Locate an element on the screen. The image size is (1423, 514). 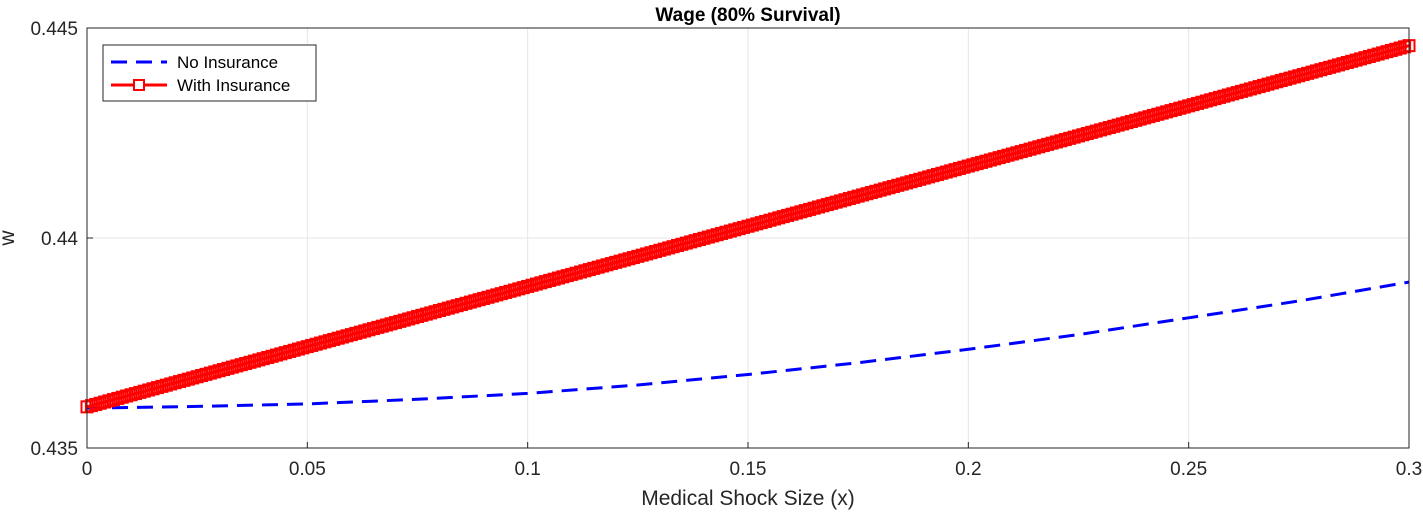
y-axis-label: w is located at coordinates (9, 238).